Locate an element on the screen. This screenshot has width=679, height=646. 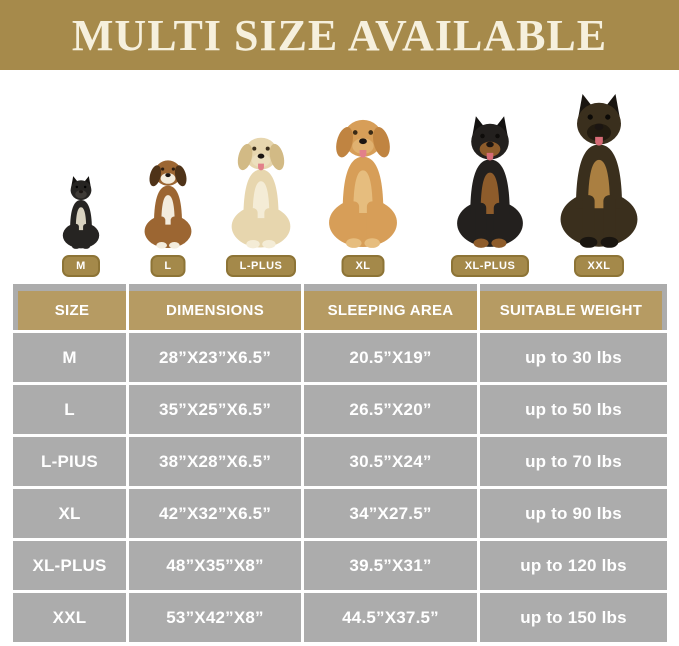
column-header-suitable-weight: SUITABLE WEIGHT is located at coordinates (573, 307).